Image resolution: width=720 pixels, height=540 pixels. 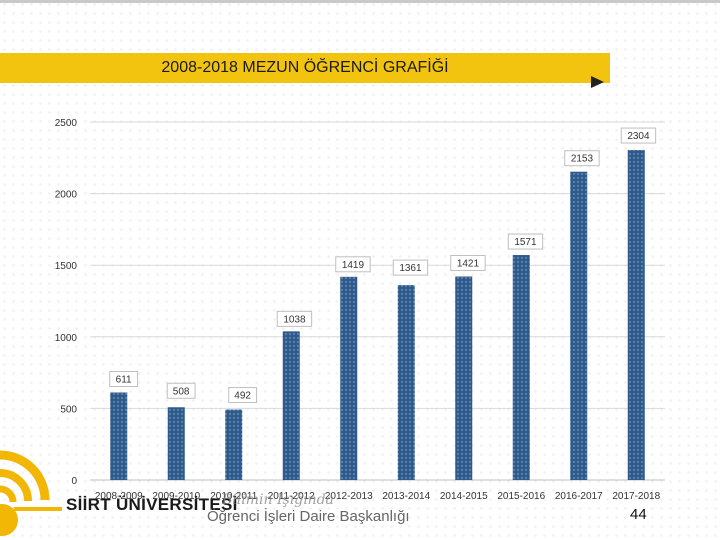 I want to click on data-label: 2304, so click(x=638, y=136).